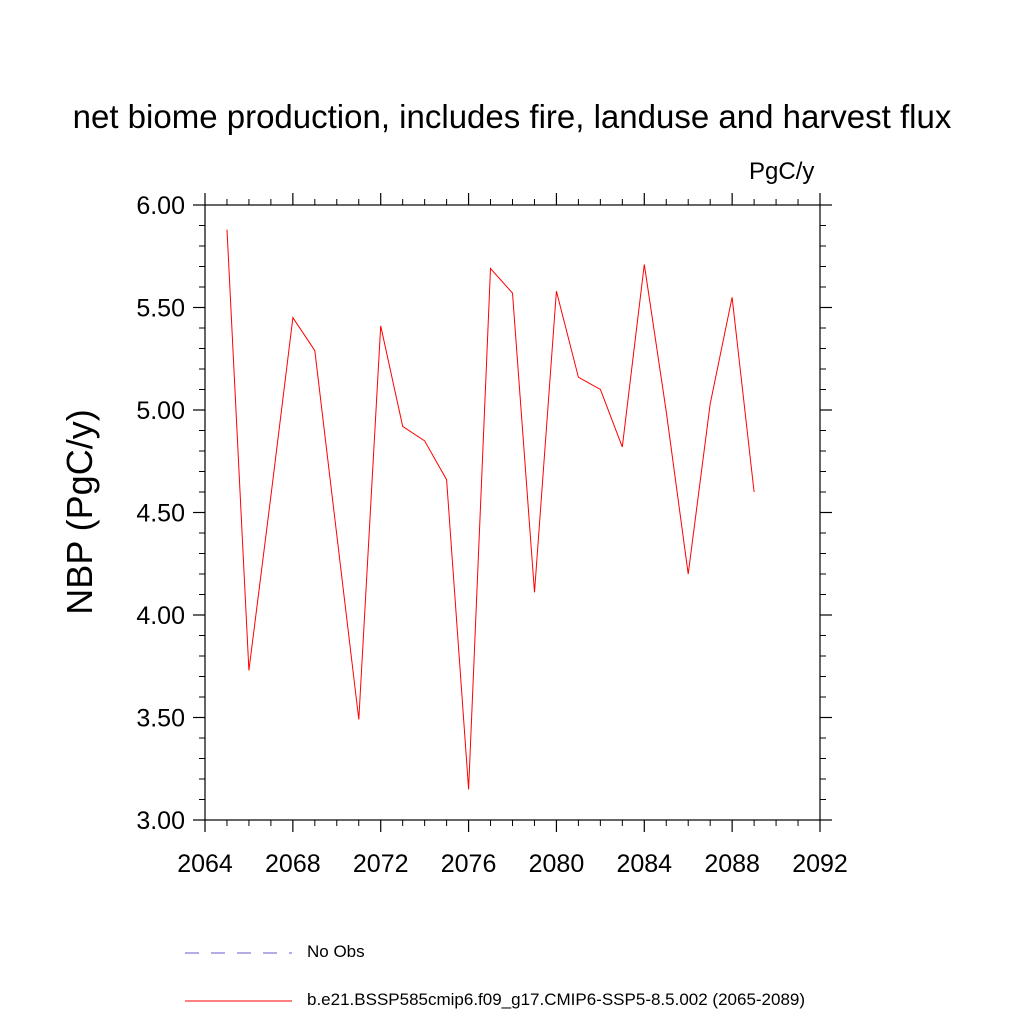 The width and height of the screenshot is (1024, 1024). What do you see at coordinates (160, 719) in the screenshot?
I see `y-tick-label: 3.50` at bounding box center [160, 719].